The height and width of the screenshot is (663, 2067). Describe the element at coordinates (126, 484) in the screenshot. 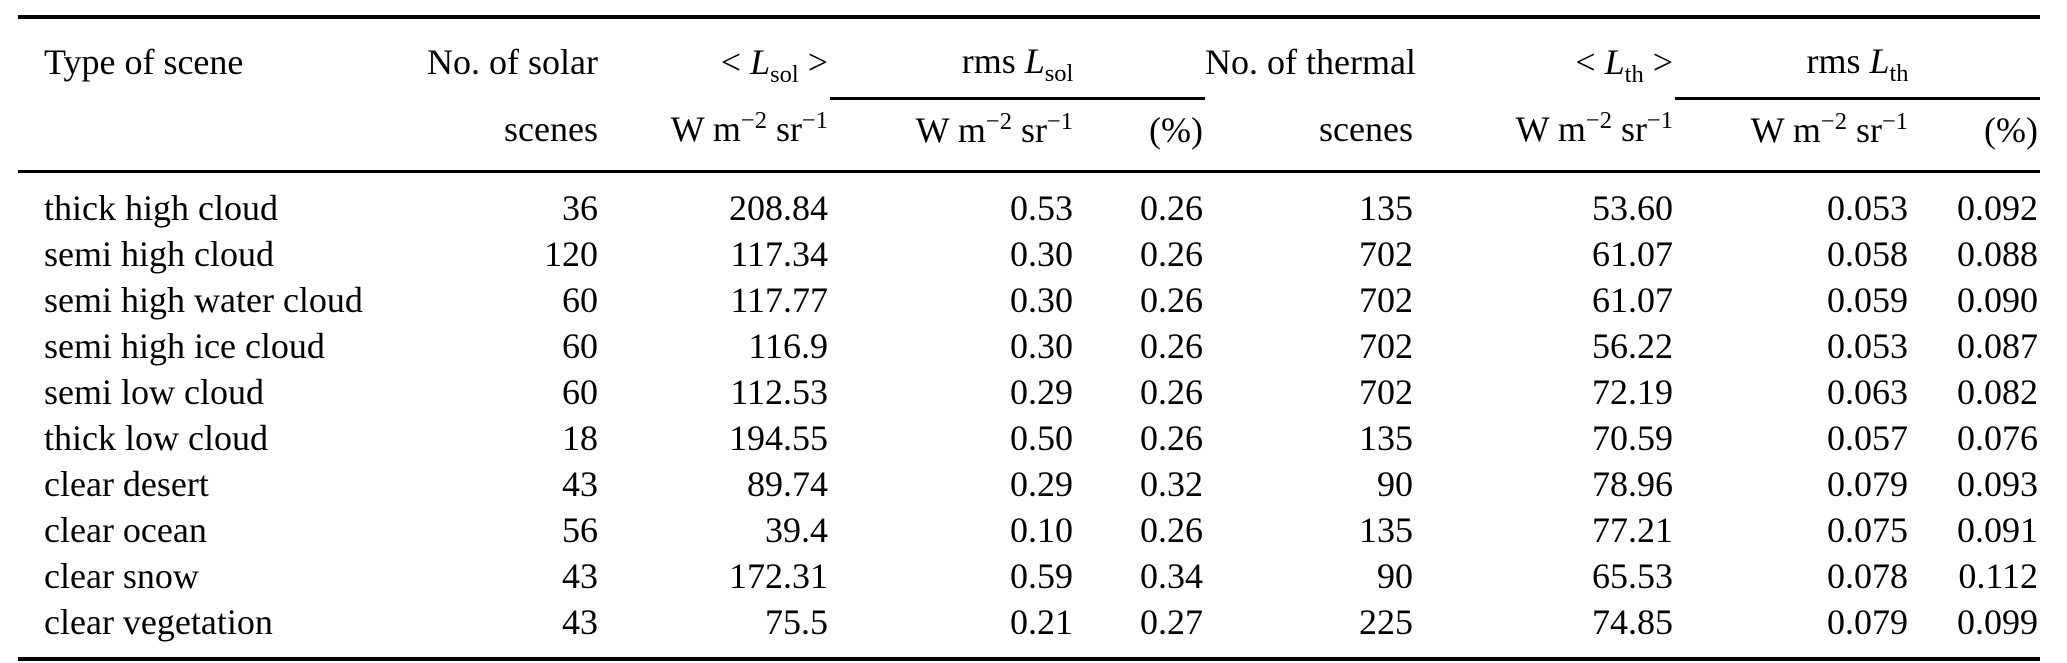

I see `cell-scene-type: clear desert` at that location.